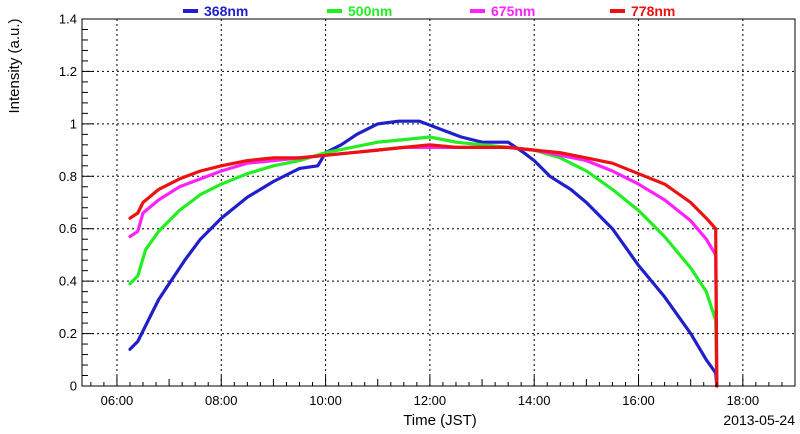 This screenshot has height=434, width=800. What do you see at coordinates (226, 11) in the screenshot?
I see `legend-label-368nm: 368nm` at bounding box center [226, 11].